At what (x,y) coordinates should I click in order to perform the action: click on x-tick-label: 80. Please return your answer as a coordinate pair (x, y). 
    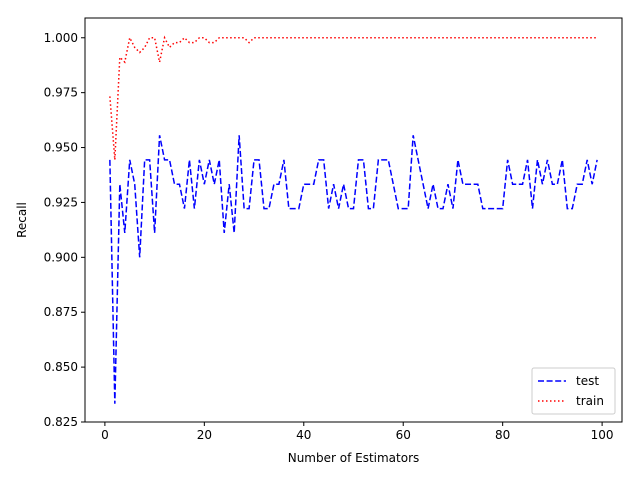
    Looking at the image, I should click on (502, 435).